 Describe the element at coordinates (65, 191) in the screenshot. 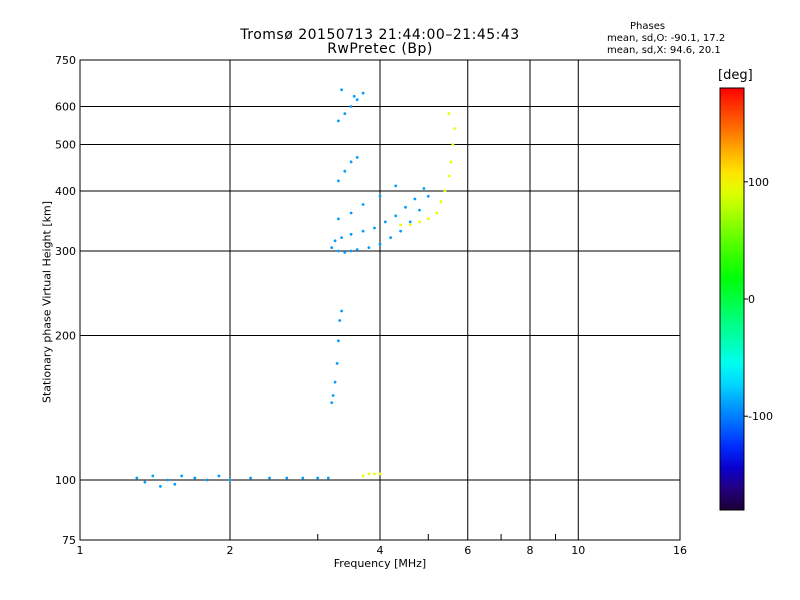

I see `y-tick-label: 400` at that location.